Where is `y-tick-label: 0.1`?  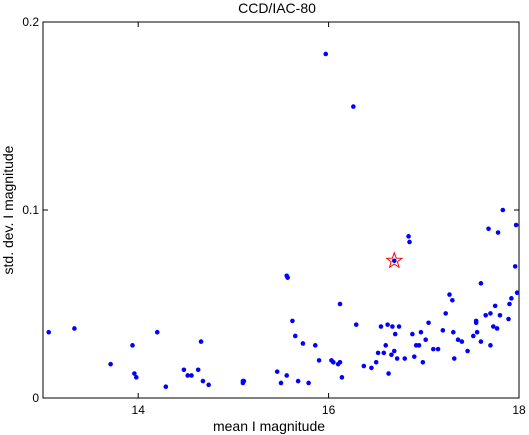
y-tick-label: 0.1 is located at coordinates (30, 210).